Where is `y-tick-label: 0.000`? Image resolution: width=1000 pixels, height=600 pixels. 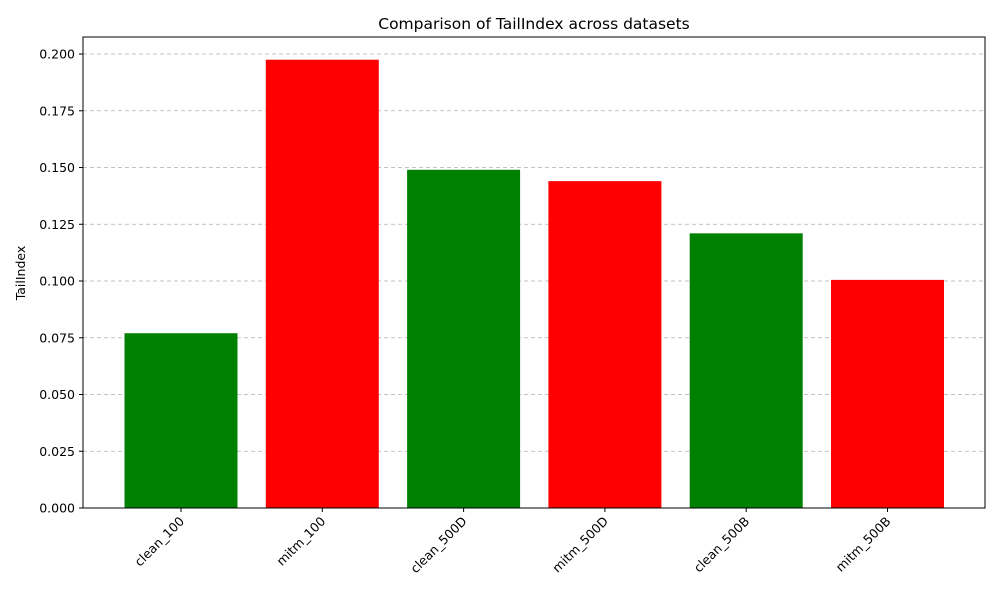
y-tick-label: 0.000 is located at coordinates (57, 508).